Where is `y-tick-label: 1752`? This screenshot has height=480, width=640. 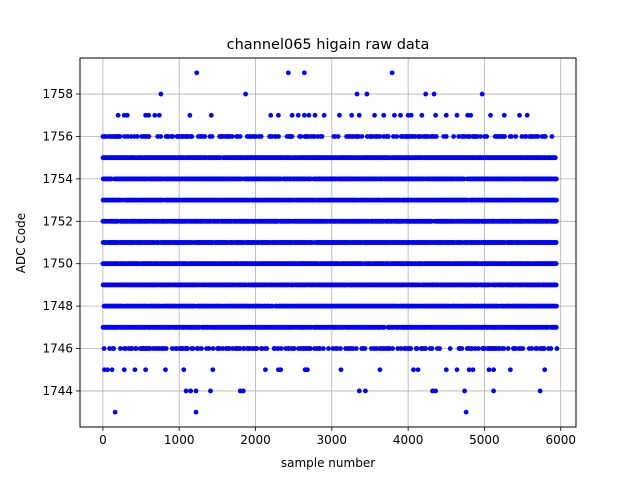
y-tick-label: 1752 is located at coordinates (57, 221).